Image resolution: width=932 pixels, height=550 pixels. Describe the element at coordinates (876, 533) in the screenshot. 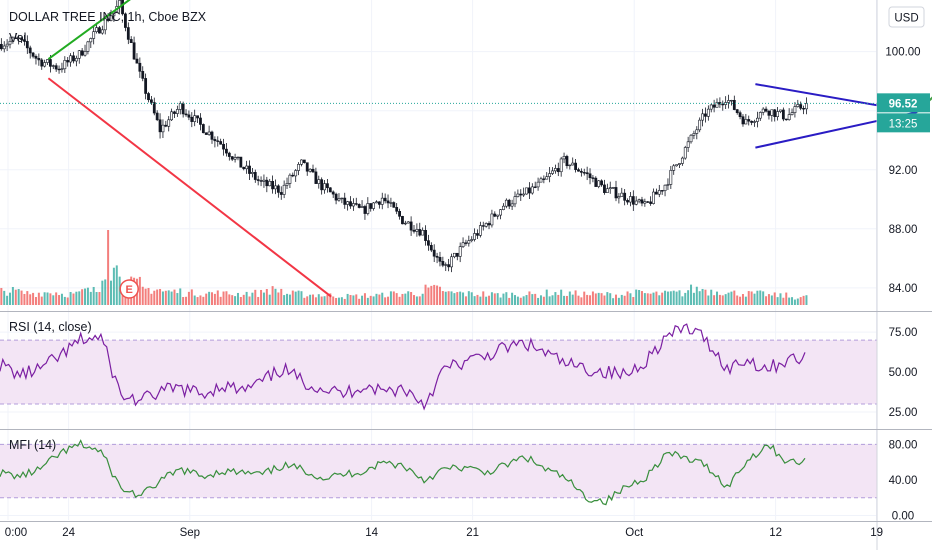

I see `x-tick-label: 19` at that location.